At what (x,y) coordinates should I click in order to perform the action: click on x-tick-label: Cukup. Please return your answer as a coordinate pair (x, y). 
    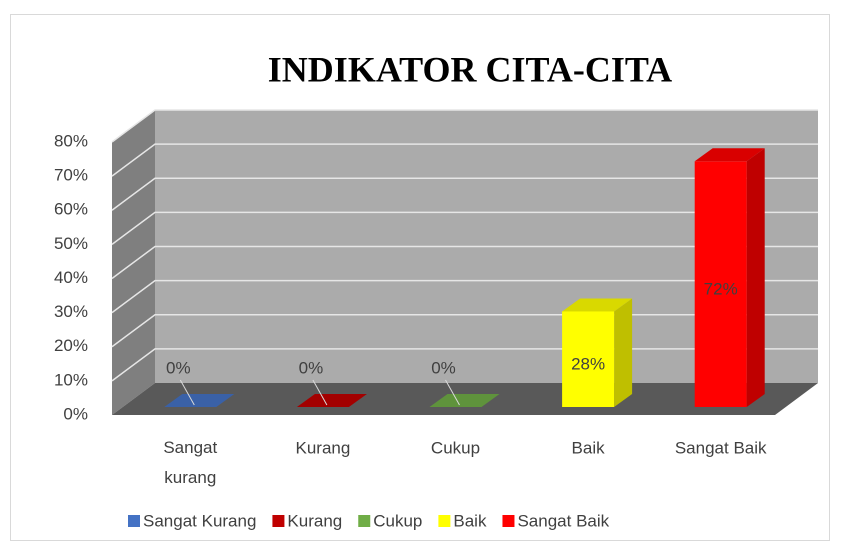
    Looking at the image, I should click on (455, 447).